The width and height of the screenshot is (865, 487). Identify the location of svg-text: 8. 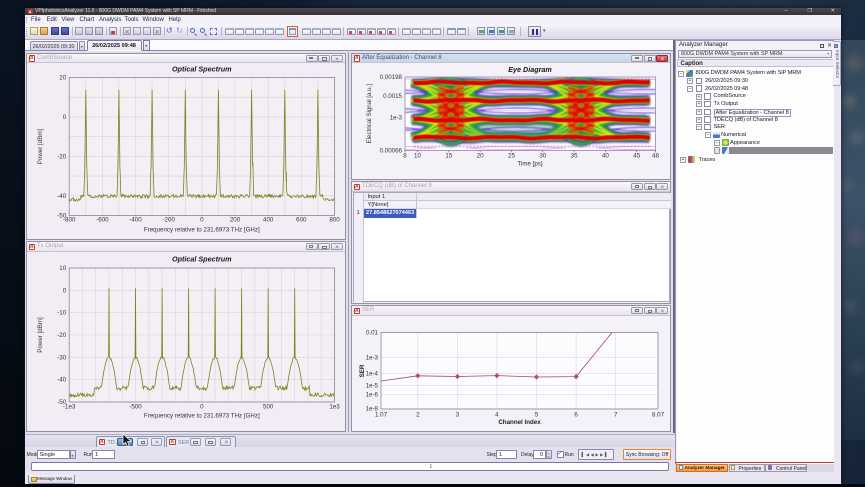
(405, 156).